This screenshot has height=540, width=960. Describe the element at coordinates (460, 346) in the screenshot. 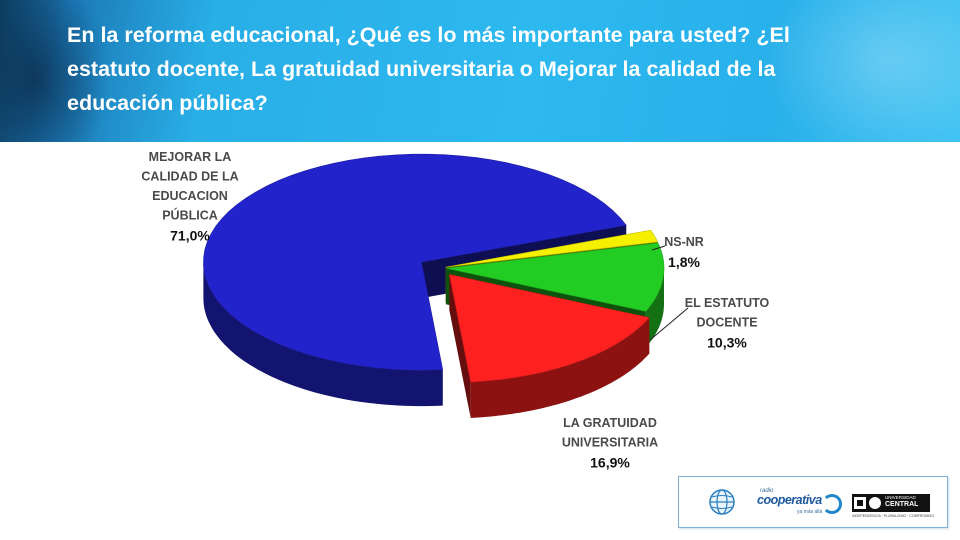

I see `pie-slice-side` at that location.